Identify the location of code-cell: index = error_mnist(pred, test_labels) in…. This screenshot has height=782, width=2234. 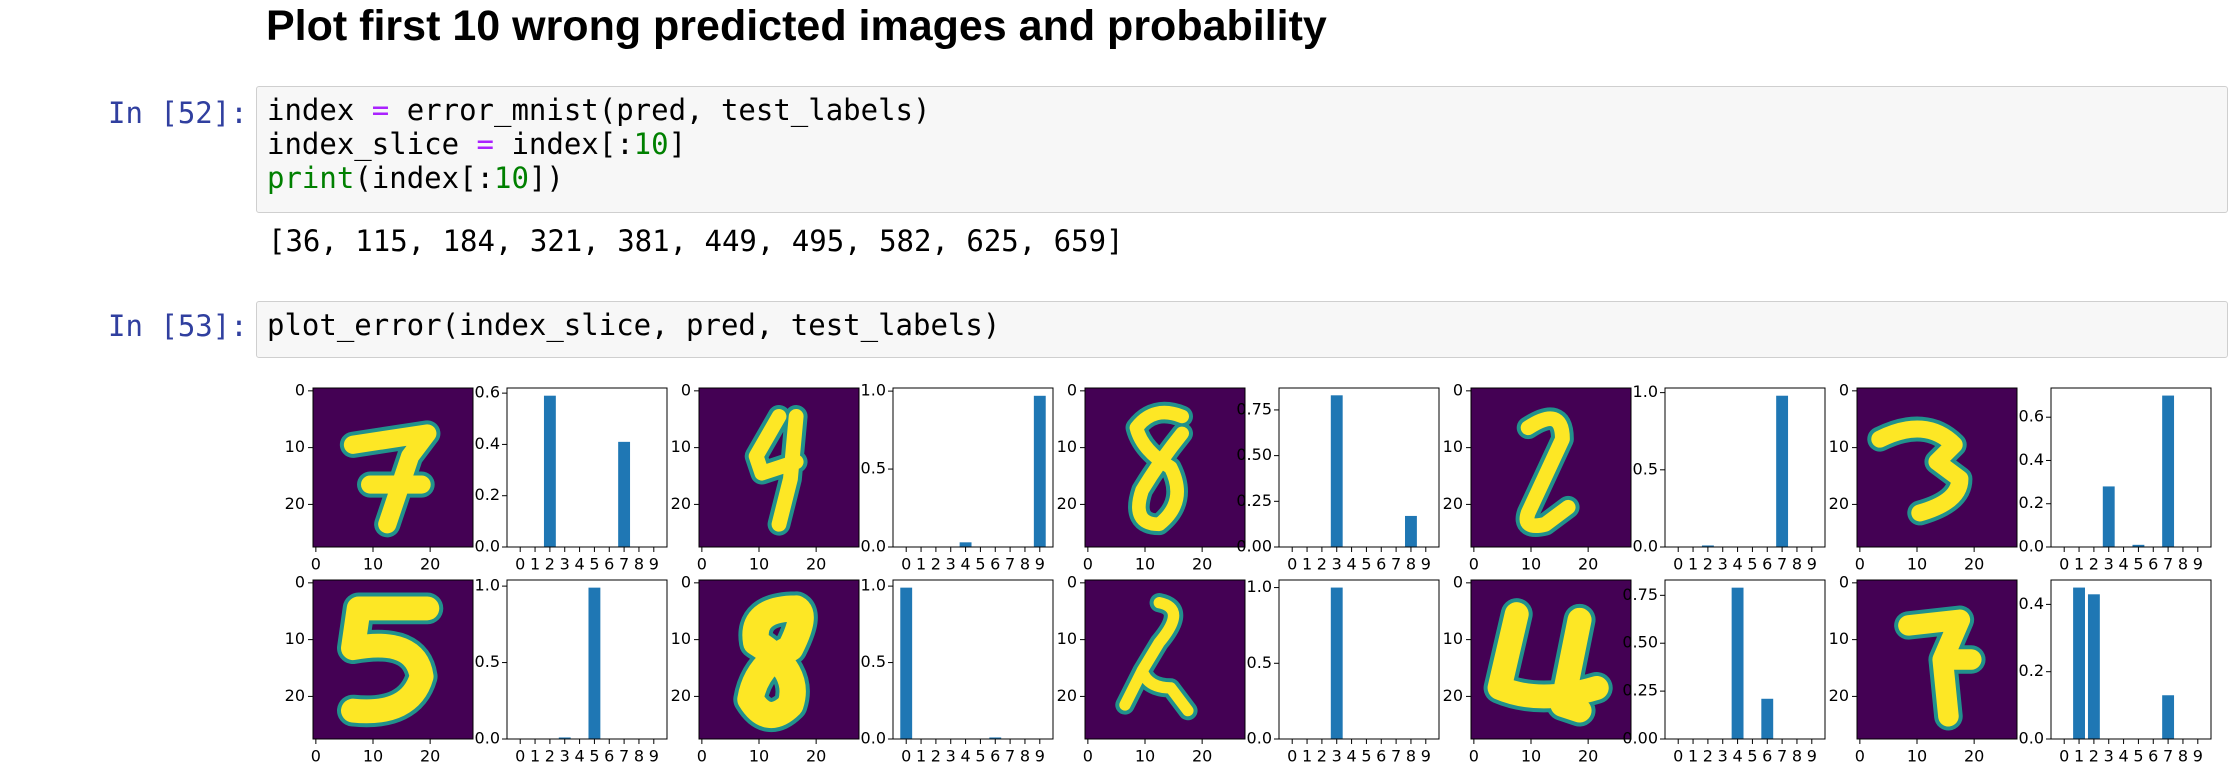
(1242, 149).